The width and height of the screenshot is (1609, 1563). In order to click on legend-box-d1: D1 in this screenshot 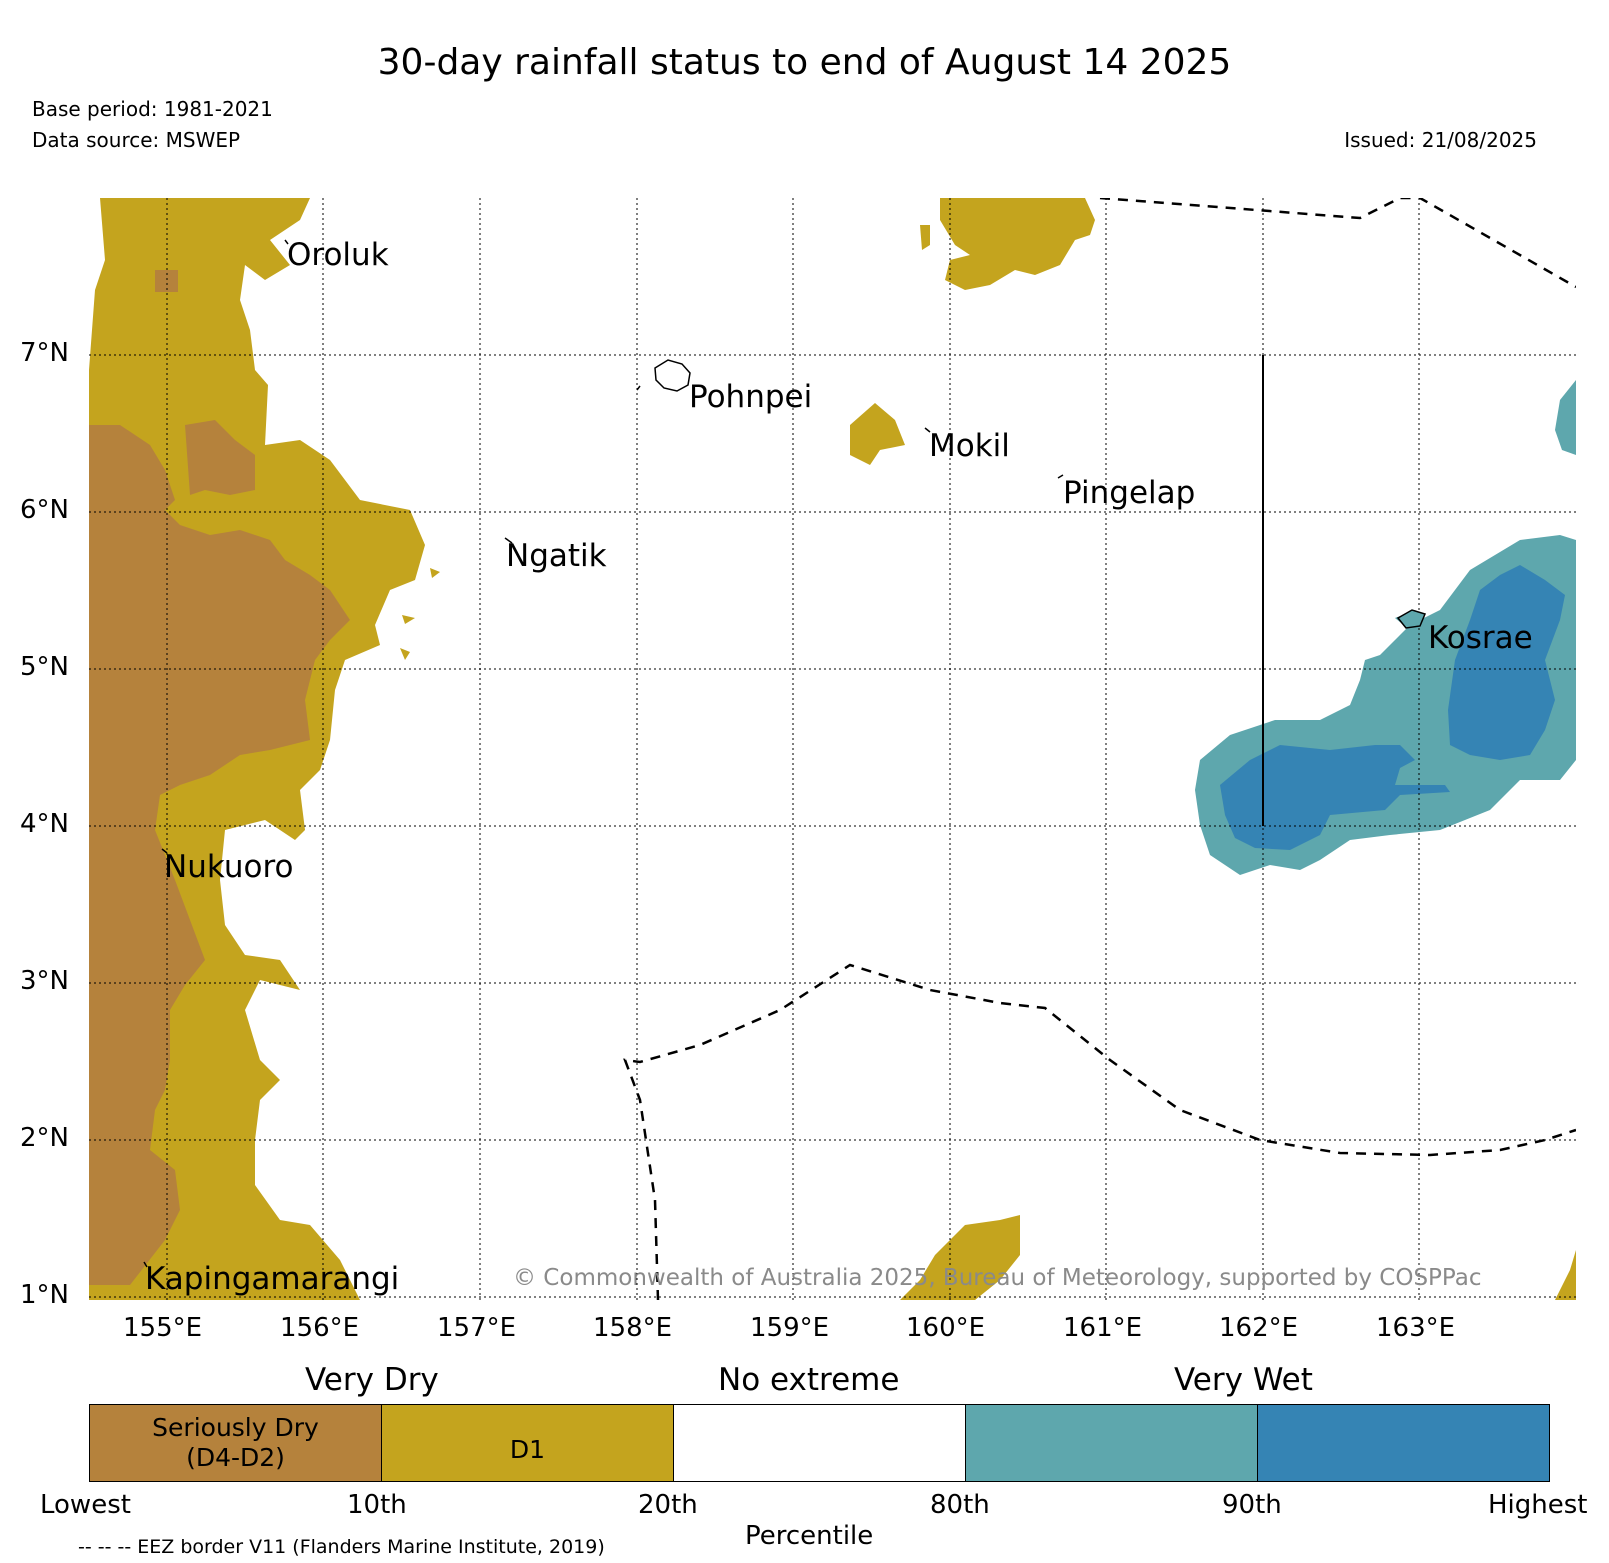, I will do `click(527, 1443)`.